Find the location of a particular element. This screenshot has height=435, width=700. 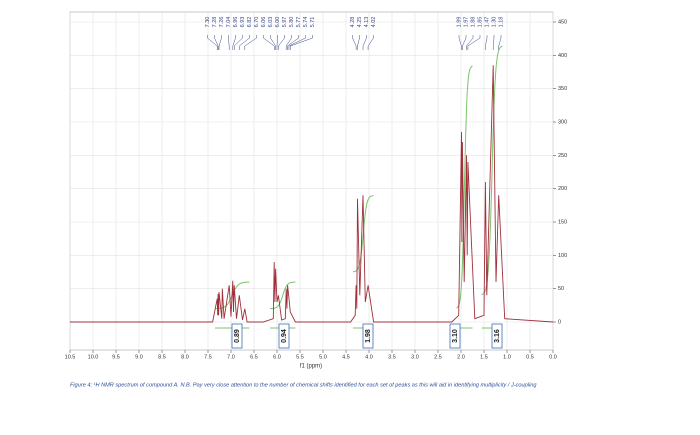

x-tick-label: 4.0 is located at coordinates (369, 357).